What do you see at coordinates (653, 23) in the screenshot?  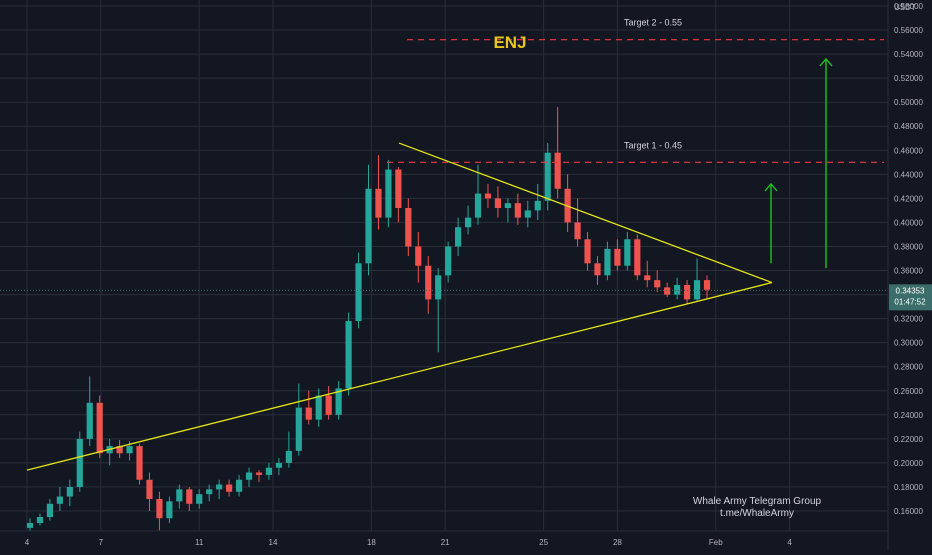 I see `target-label: Target 2 - 0.55` at bounding box center [653, 23].